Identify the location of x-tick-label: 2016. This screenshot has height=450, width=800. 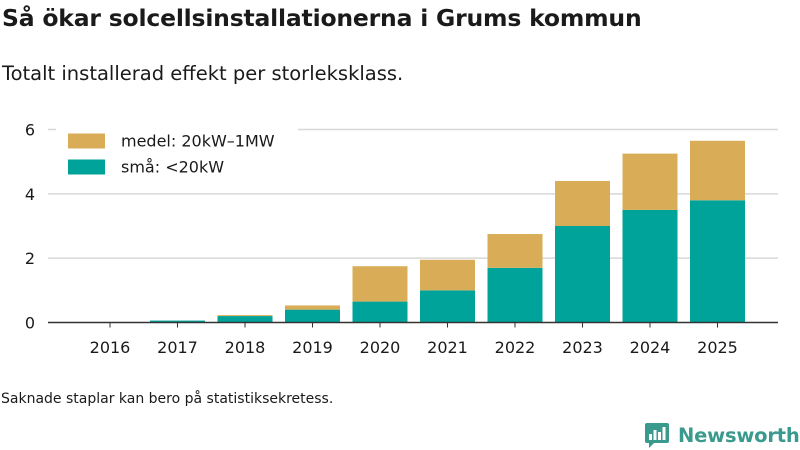
(110, 347).